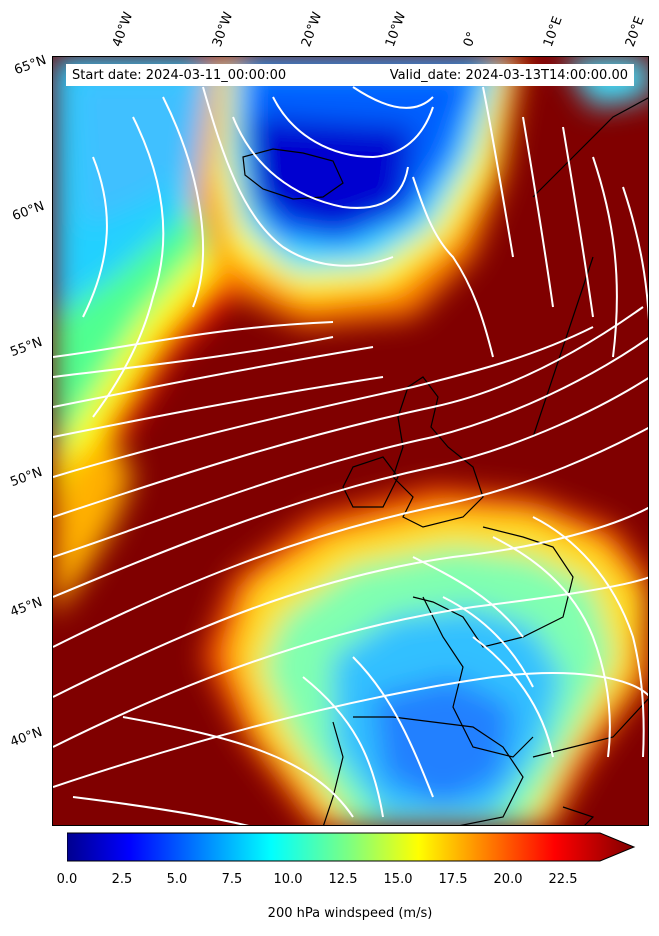 This screenshot has width=659, height=936. I want to click on colorbar, so click(351, 847).